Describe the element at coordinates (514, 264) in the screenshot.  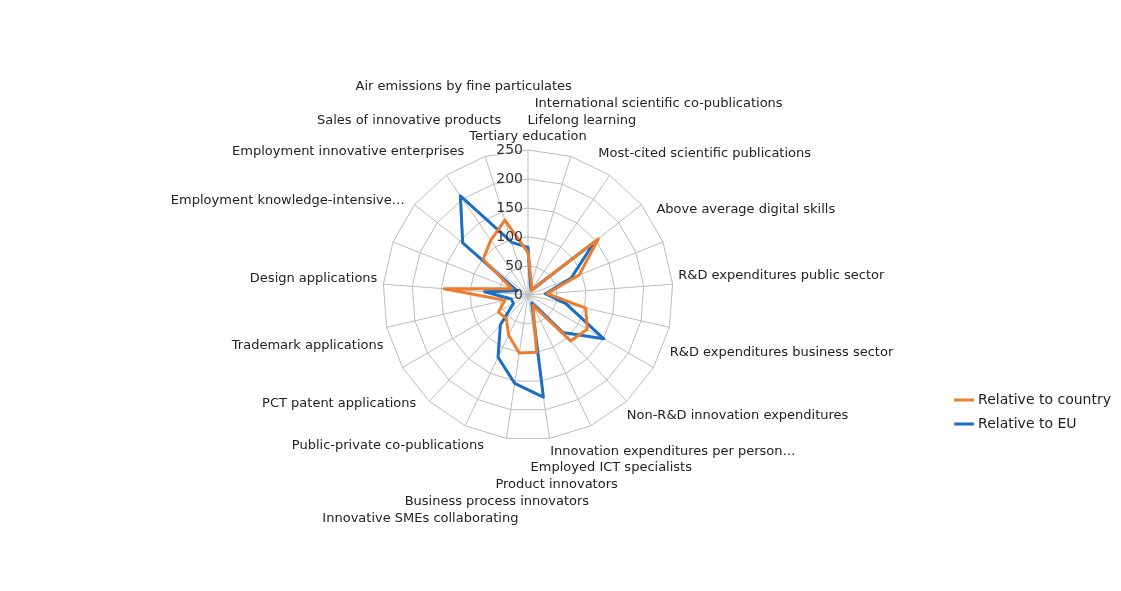
I see `y-tick-label: 50` at that location.